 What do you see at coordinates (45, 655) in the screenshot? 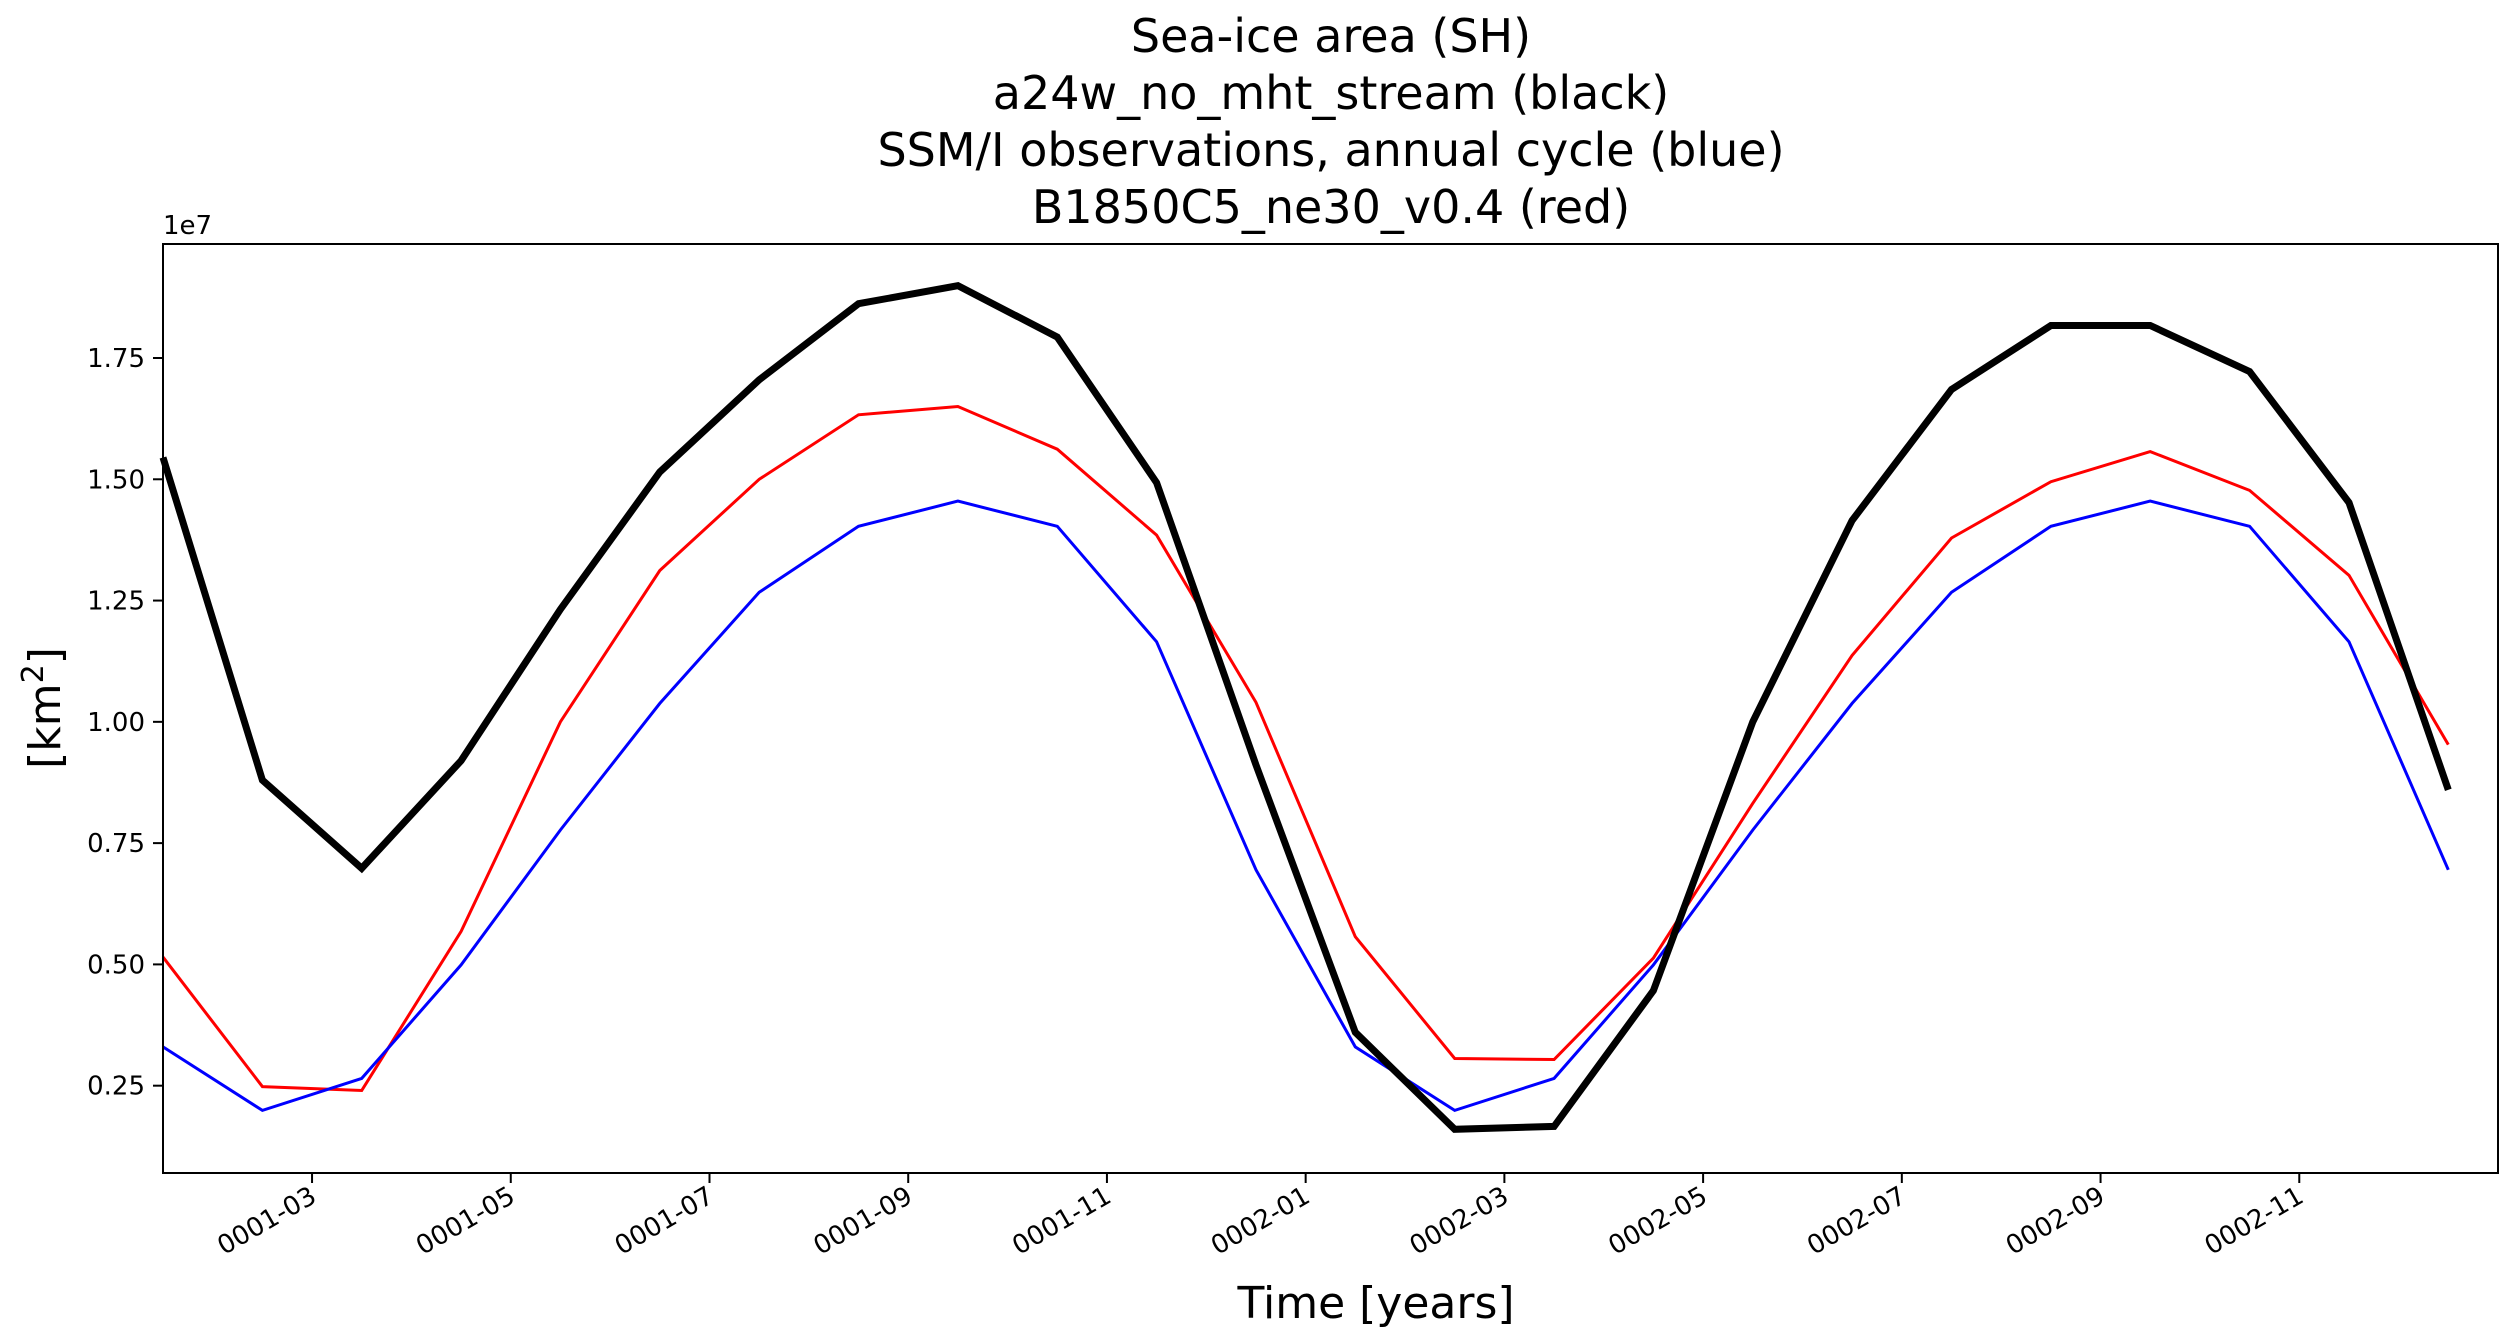
I see `y-axis-label-close: ]` at bounding box center [45, 655].